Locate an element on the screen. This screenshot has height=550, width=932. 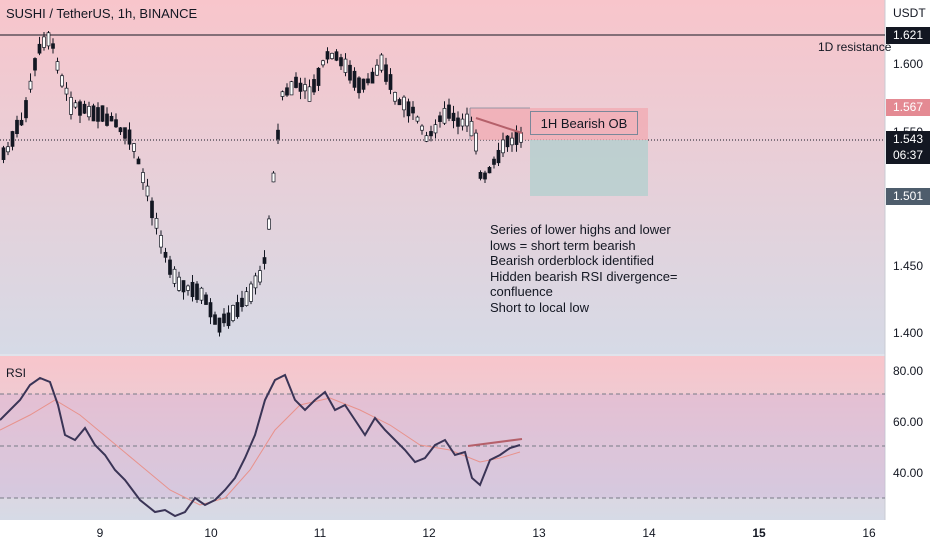
rsi-tick: 80.00 is located at coordinates (908, 371).